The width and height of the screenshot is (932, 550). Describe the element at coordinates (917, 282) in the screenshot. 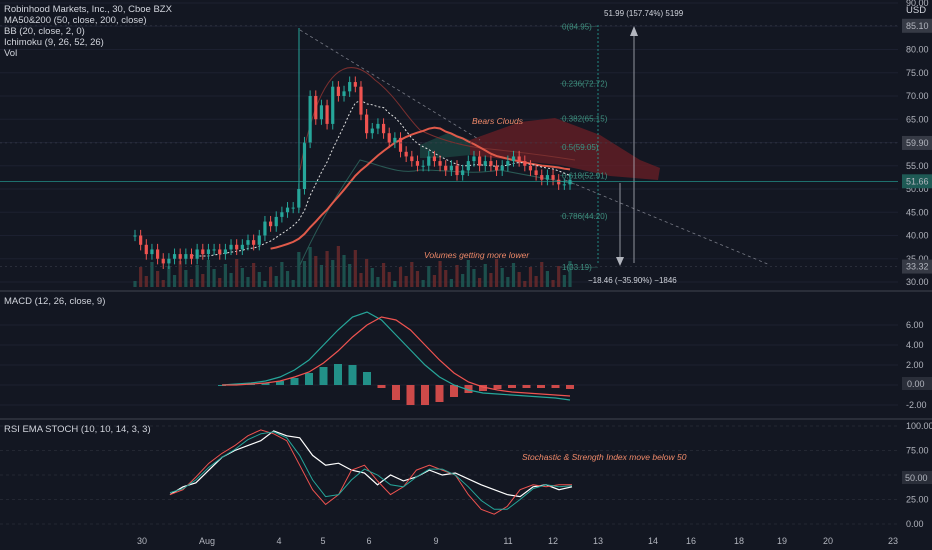

I see `price-tick-label: 30.00` at that location.